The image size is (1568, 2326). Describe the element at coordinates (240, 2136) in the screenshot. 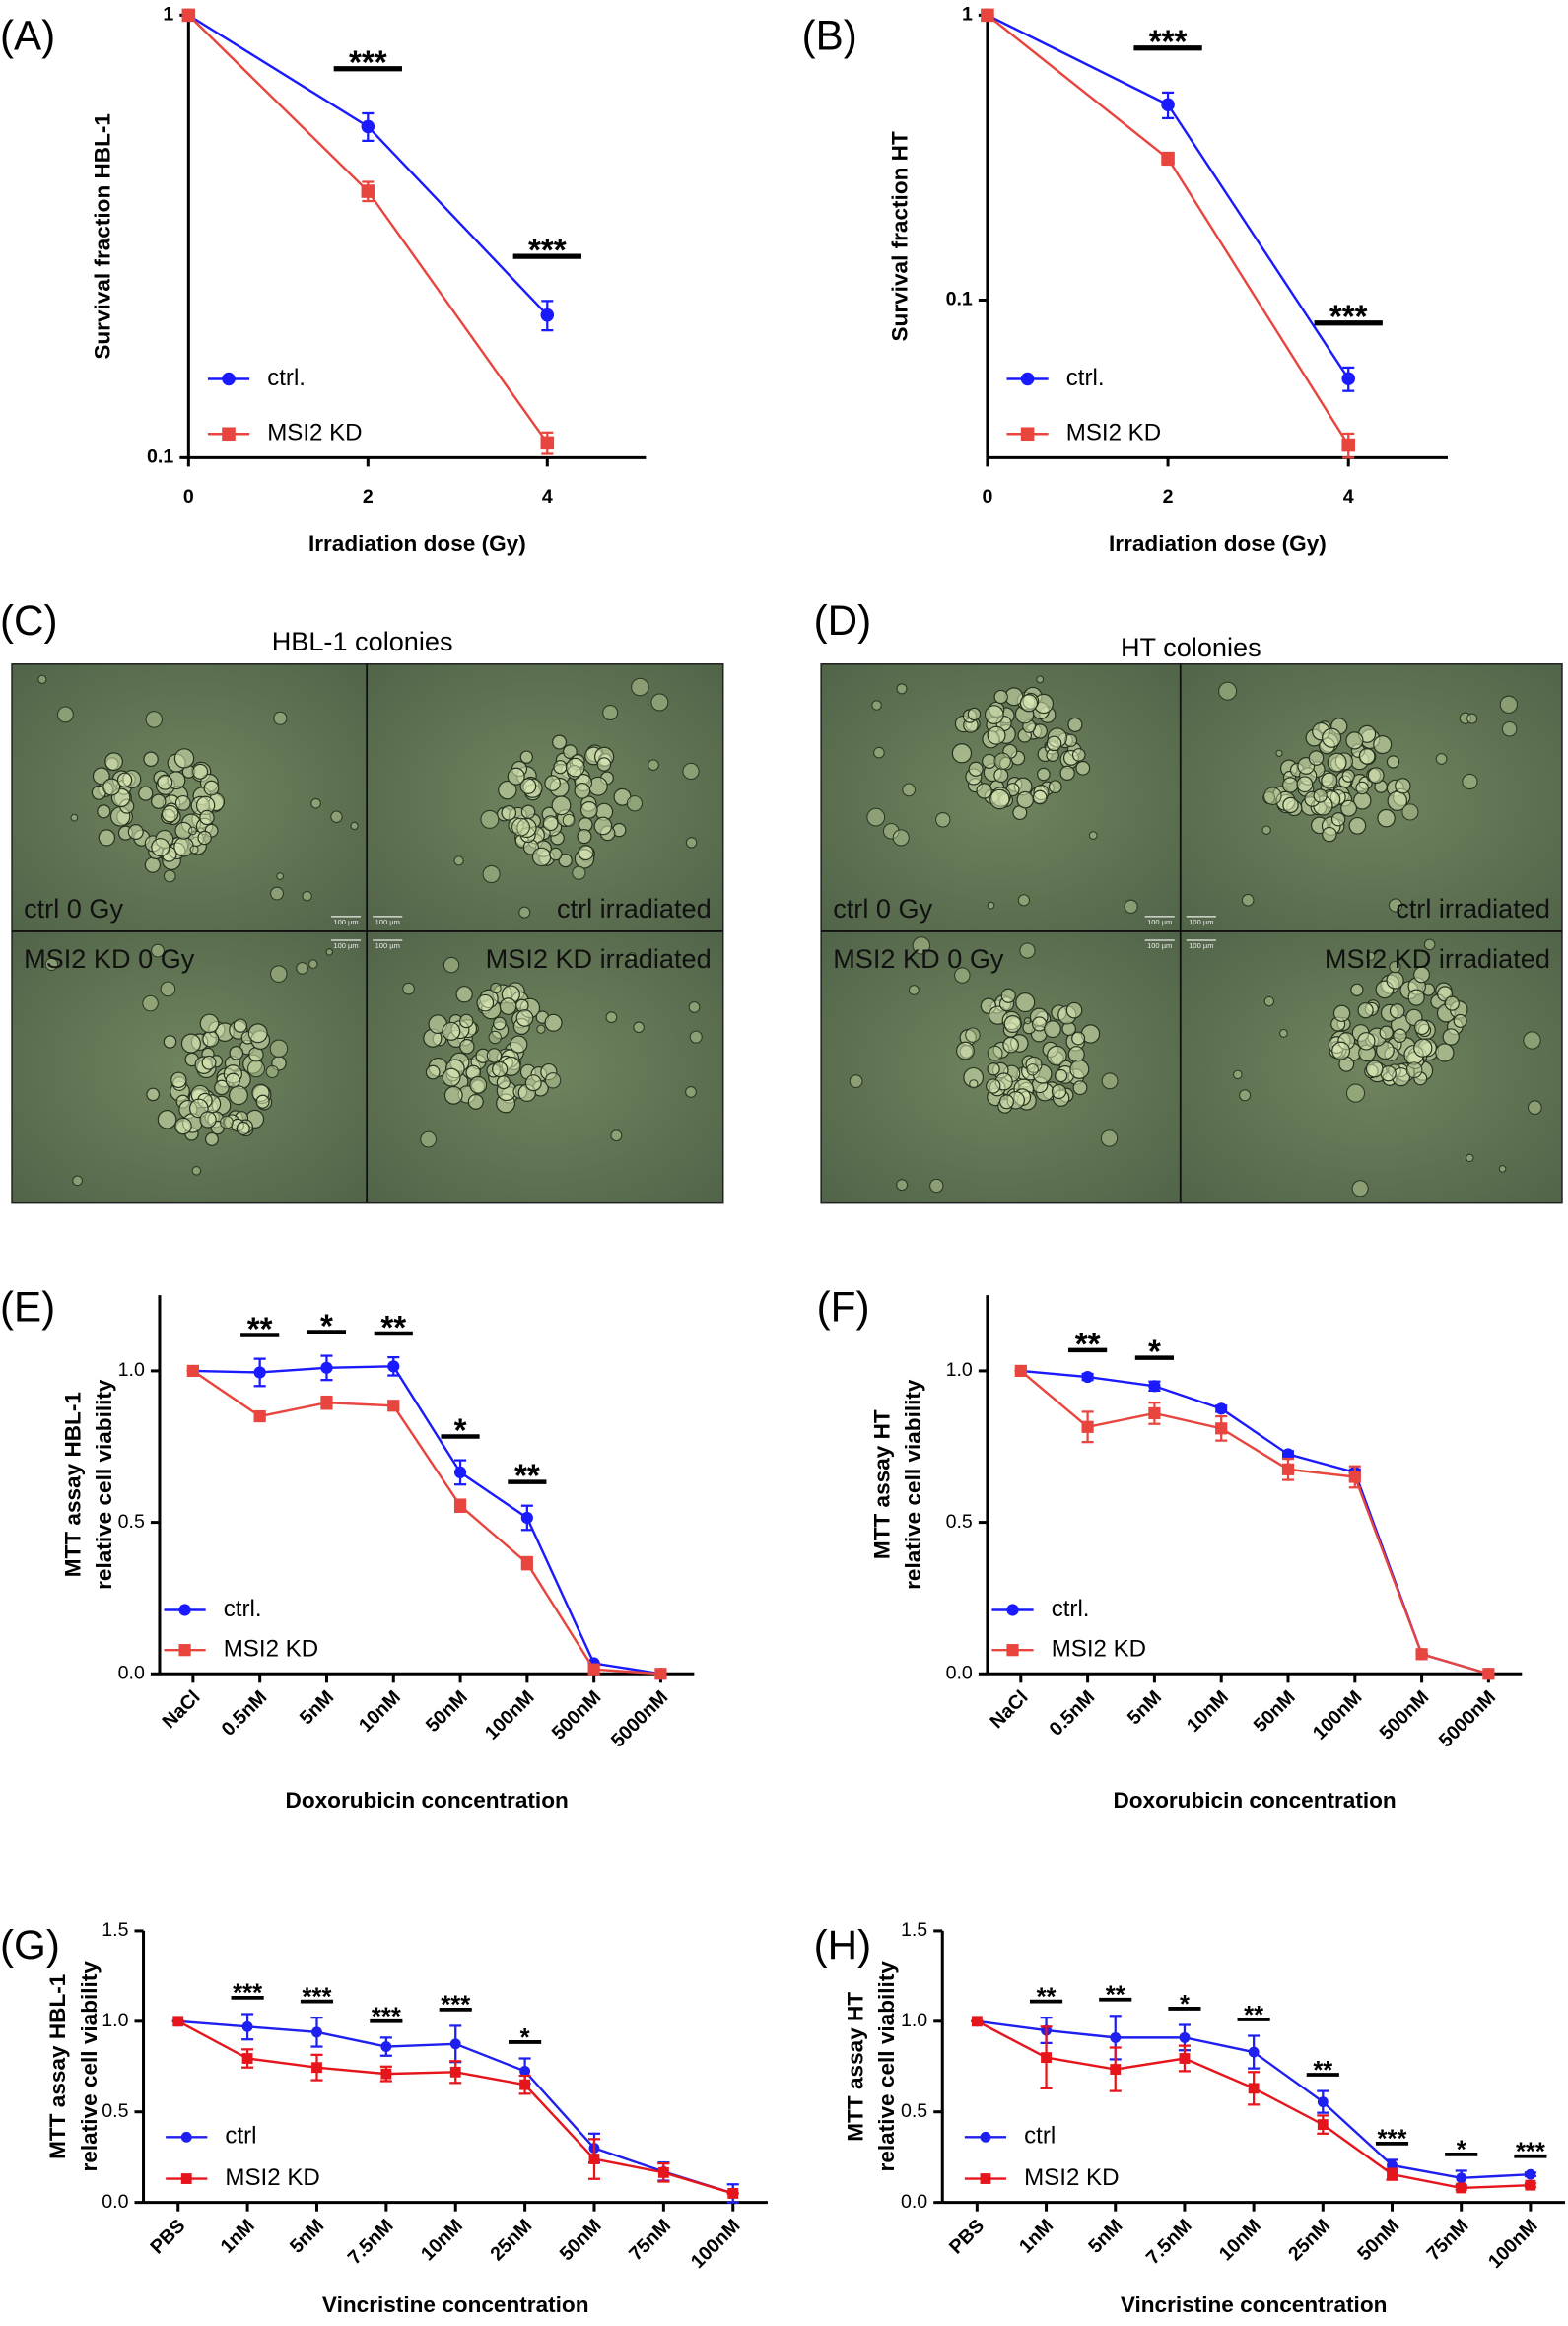

I see `legend-label: ctrl` at that location.